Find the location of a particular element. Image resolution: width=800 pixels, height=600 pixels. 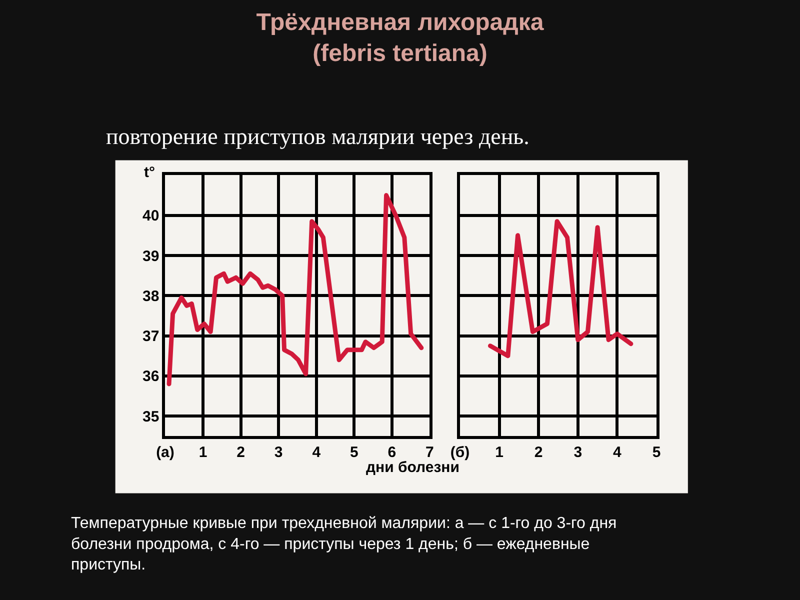

x-axis-title: дни болезни is located at coordinates (413, 467).